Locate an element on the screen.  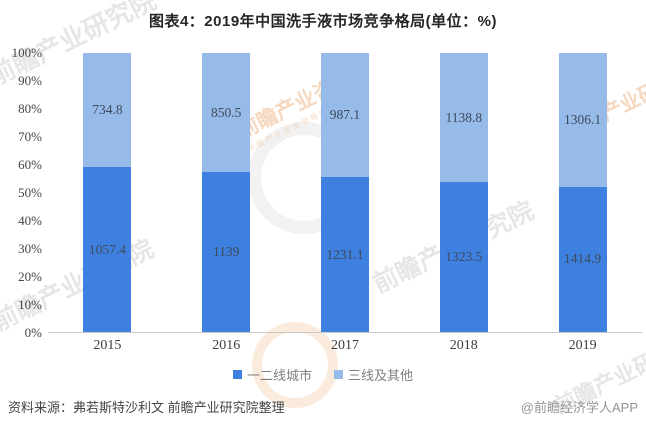
segment-value-label: 1414.9 is located at coordinates (583, 259).